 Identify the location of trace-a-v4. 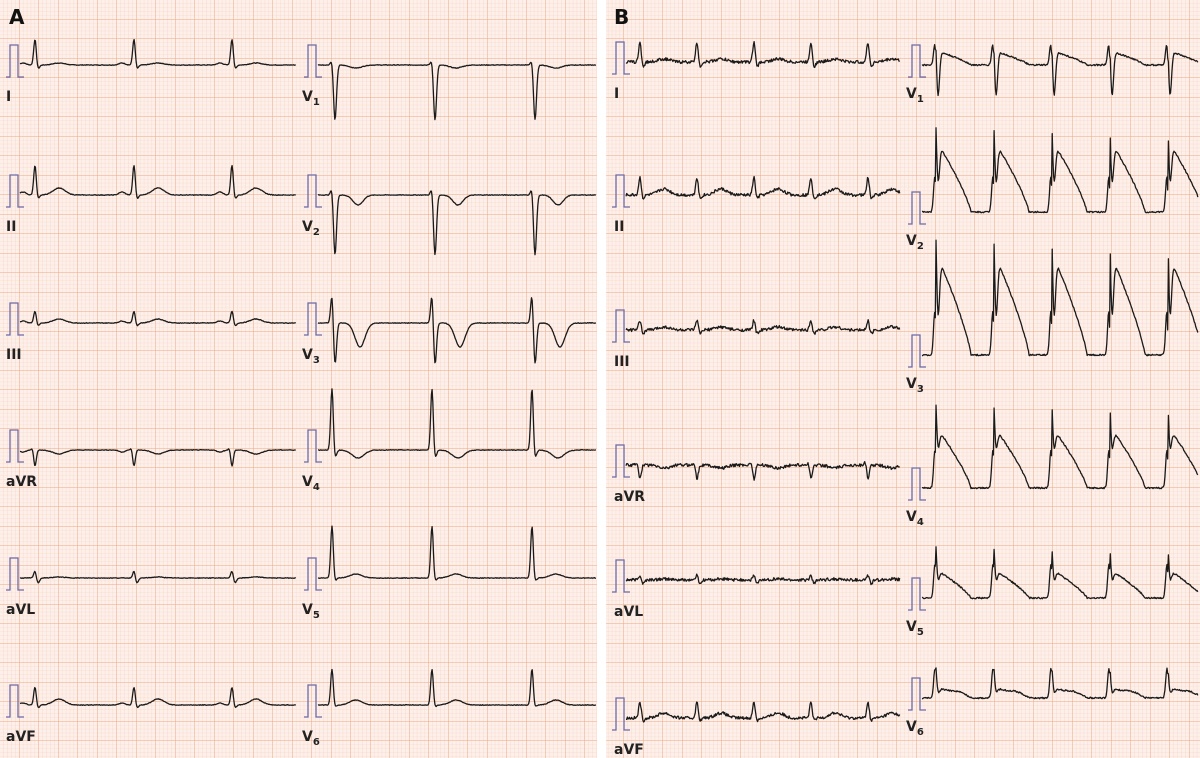
(457, 423).